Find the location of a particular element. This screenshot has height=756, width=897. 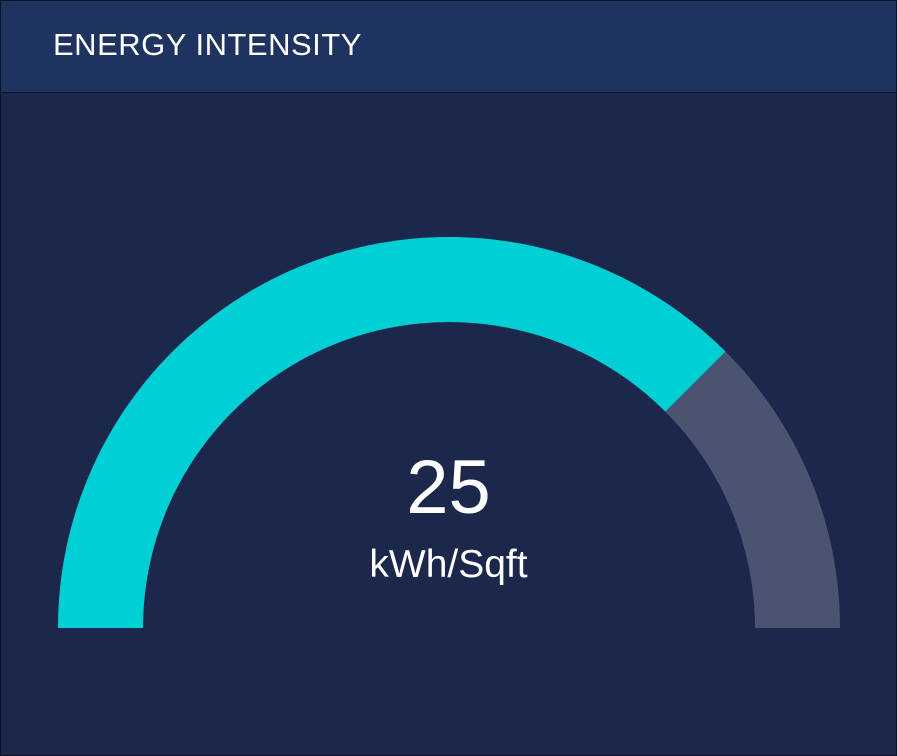

card-header: ENERGY INTENSITY is located at coordinates (448, 47).